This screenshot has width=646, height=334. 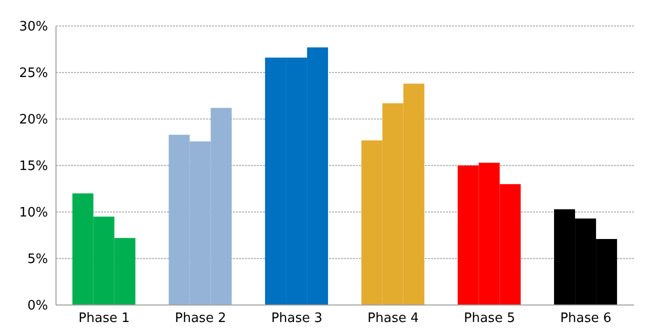 What do you see at coordinates (393, 318) in the screenshot?
I see `x-tick-label: Phase 4` at bounding box center [393, 318].